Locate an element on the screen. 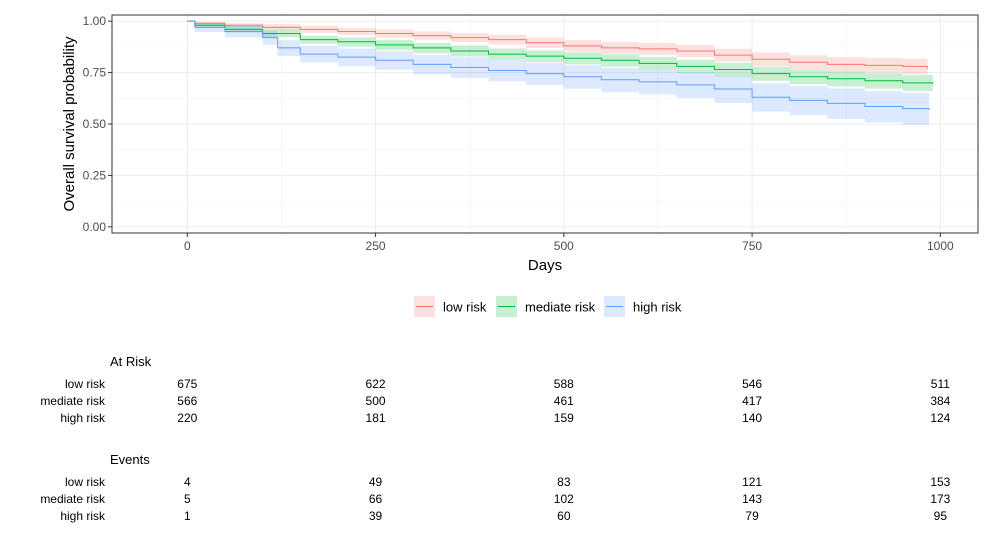 This screenshot has height=536, width=992. events_table-cell: 121 is located at coordinates (752, 482).